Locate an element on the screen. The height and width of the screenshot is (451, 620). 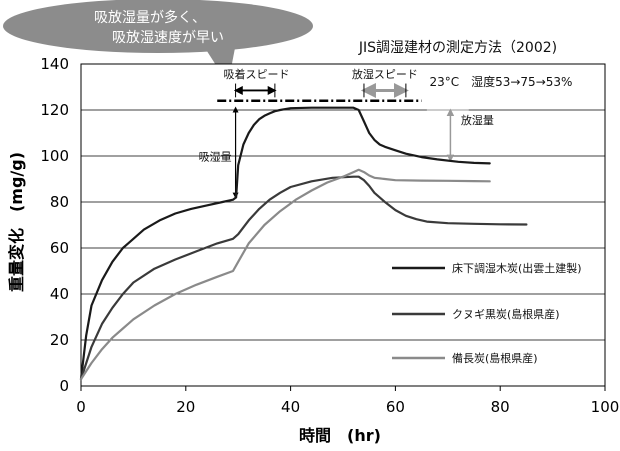
legend-label-2: クヌギ黒炭(島根県産) is located at coordinates (506, 314).